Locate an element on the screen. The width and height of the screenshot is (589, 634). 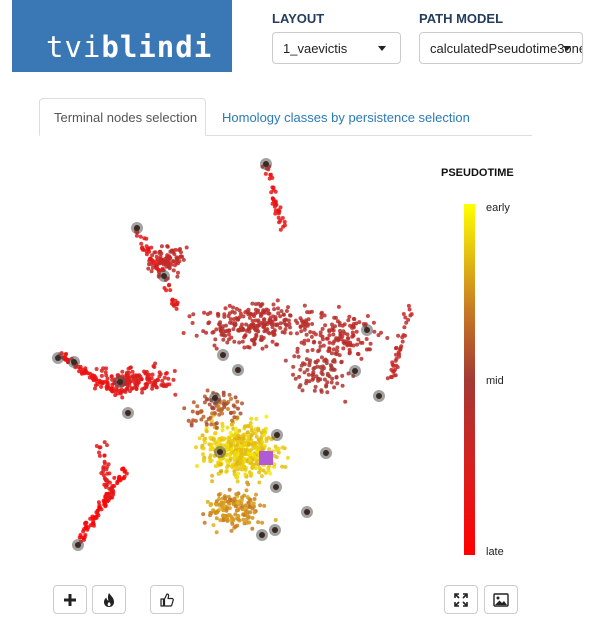
export-image-button is located at coordinates (501, 599).